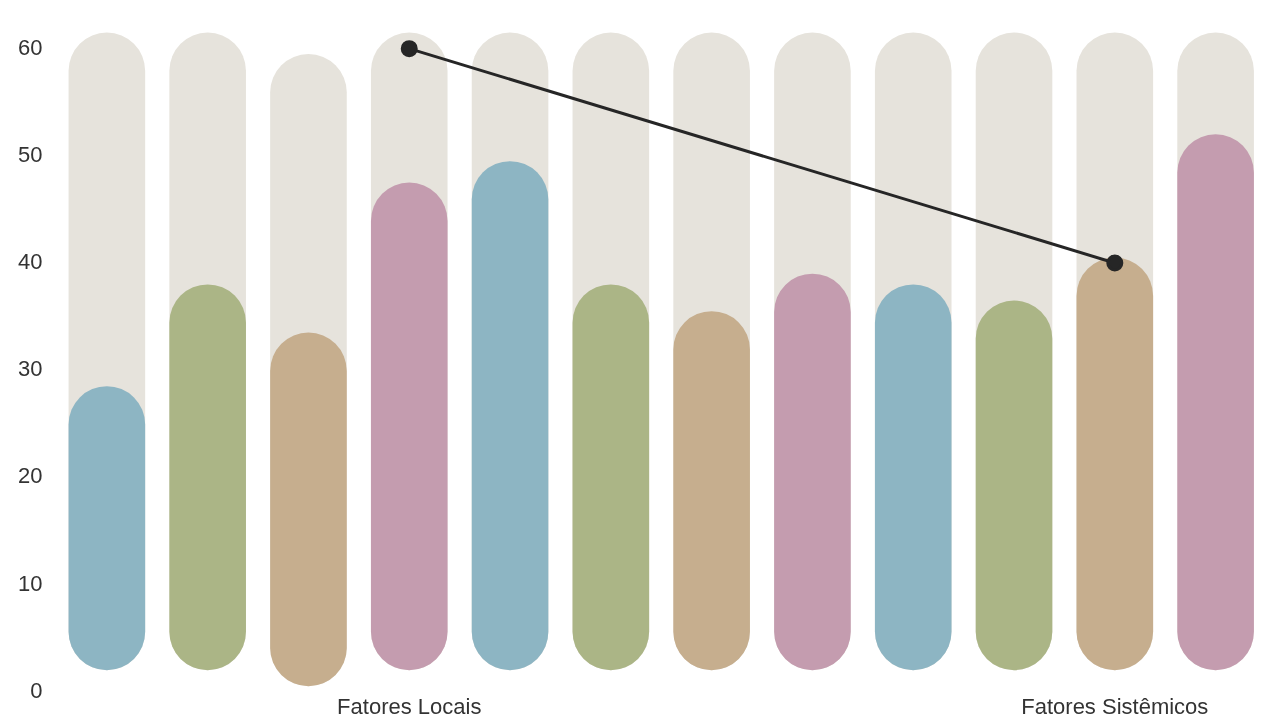  Describe the element at coordinates (36, 690) in the screenshot. I see `y-tick-label: 0` at that location.